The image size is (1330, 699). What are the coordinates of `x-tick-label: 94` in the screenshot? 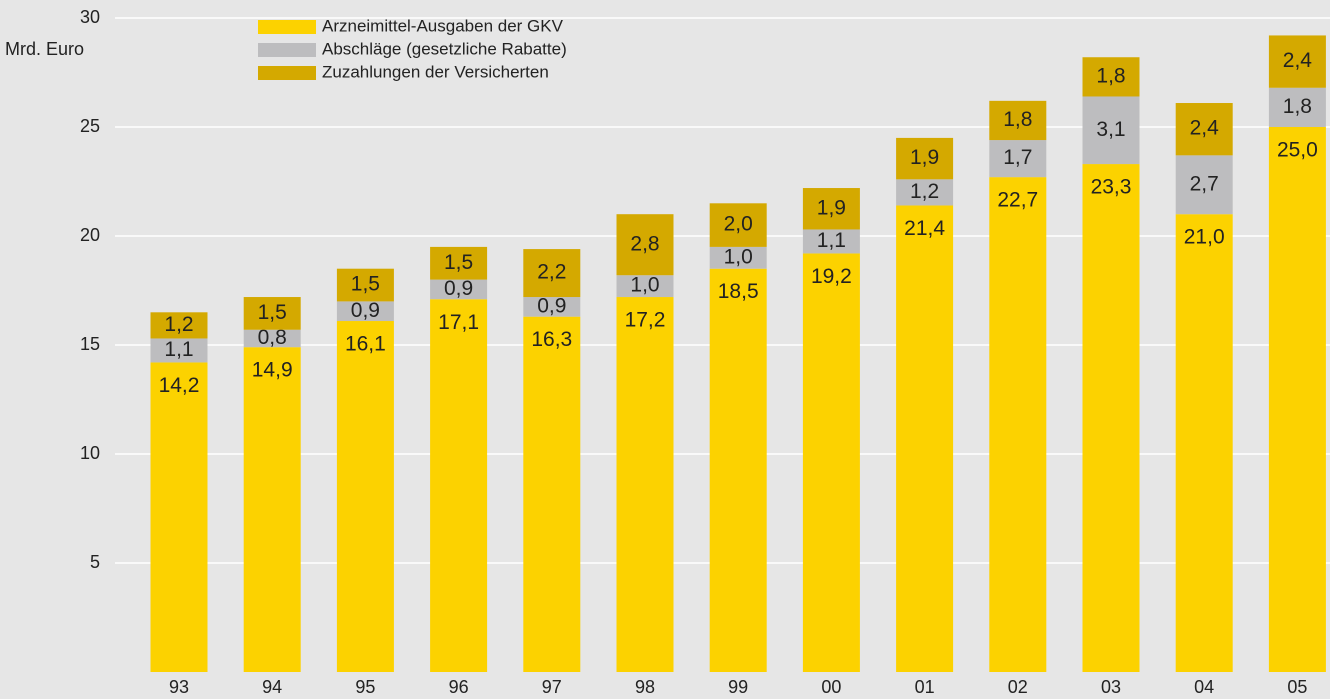 It's located at (272, 687).